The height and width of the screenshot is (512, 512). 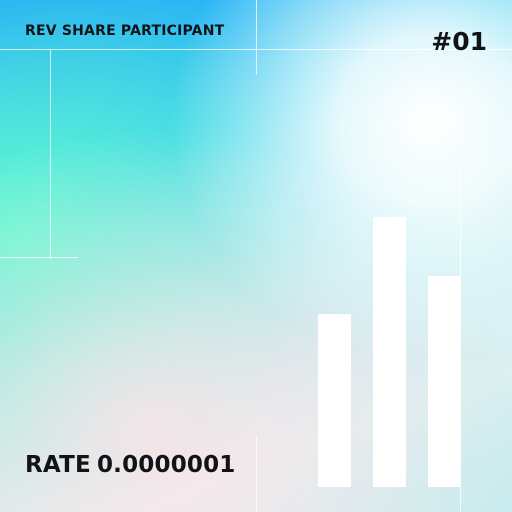 What do you see at coordinates (58, 465) in the screenshot?
I see `rate-label: RATE` at bounding box center [58, 465].